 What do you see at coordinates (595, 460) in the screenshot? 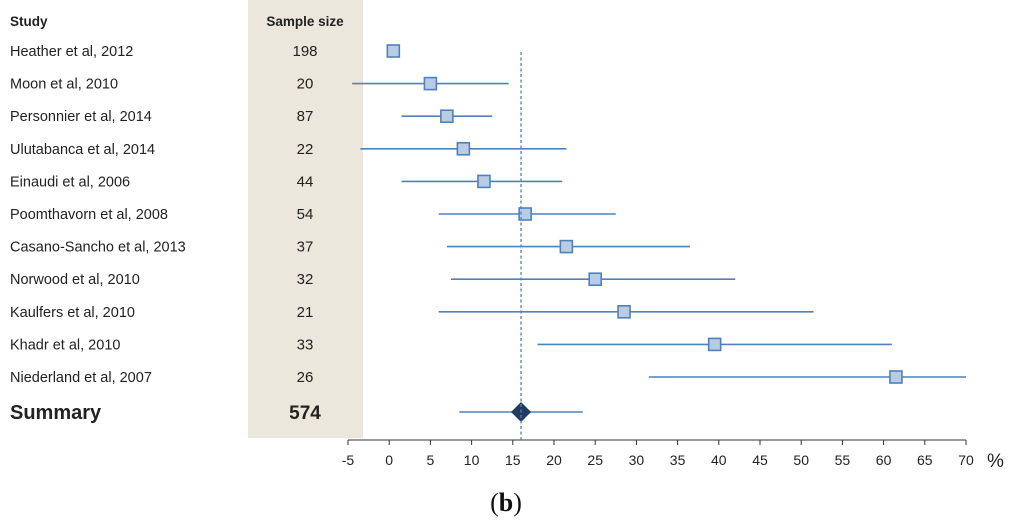
I see `x-tick-label: 25` at bounding box center [595, 460].